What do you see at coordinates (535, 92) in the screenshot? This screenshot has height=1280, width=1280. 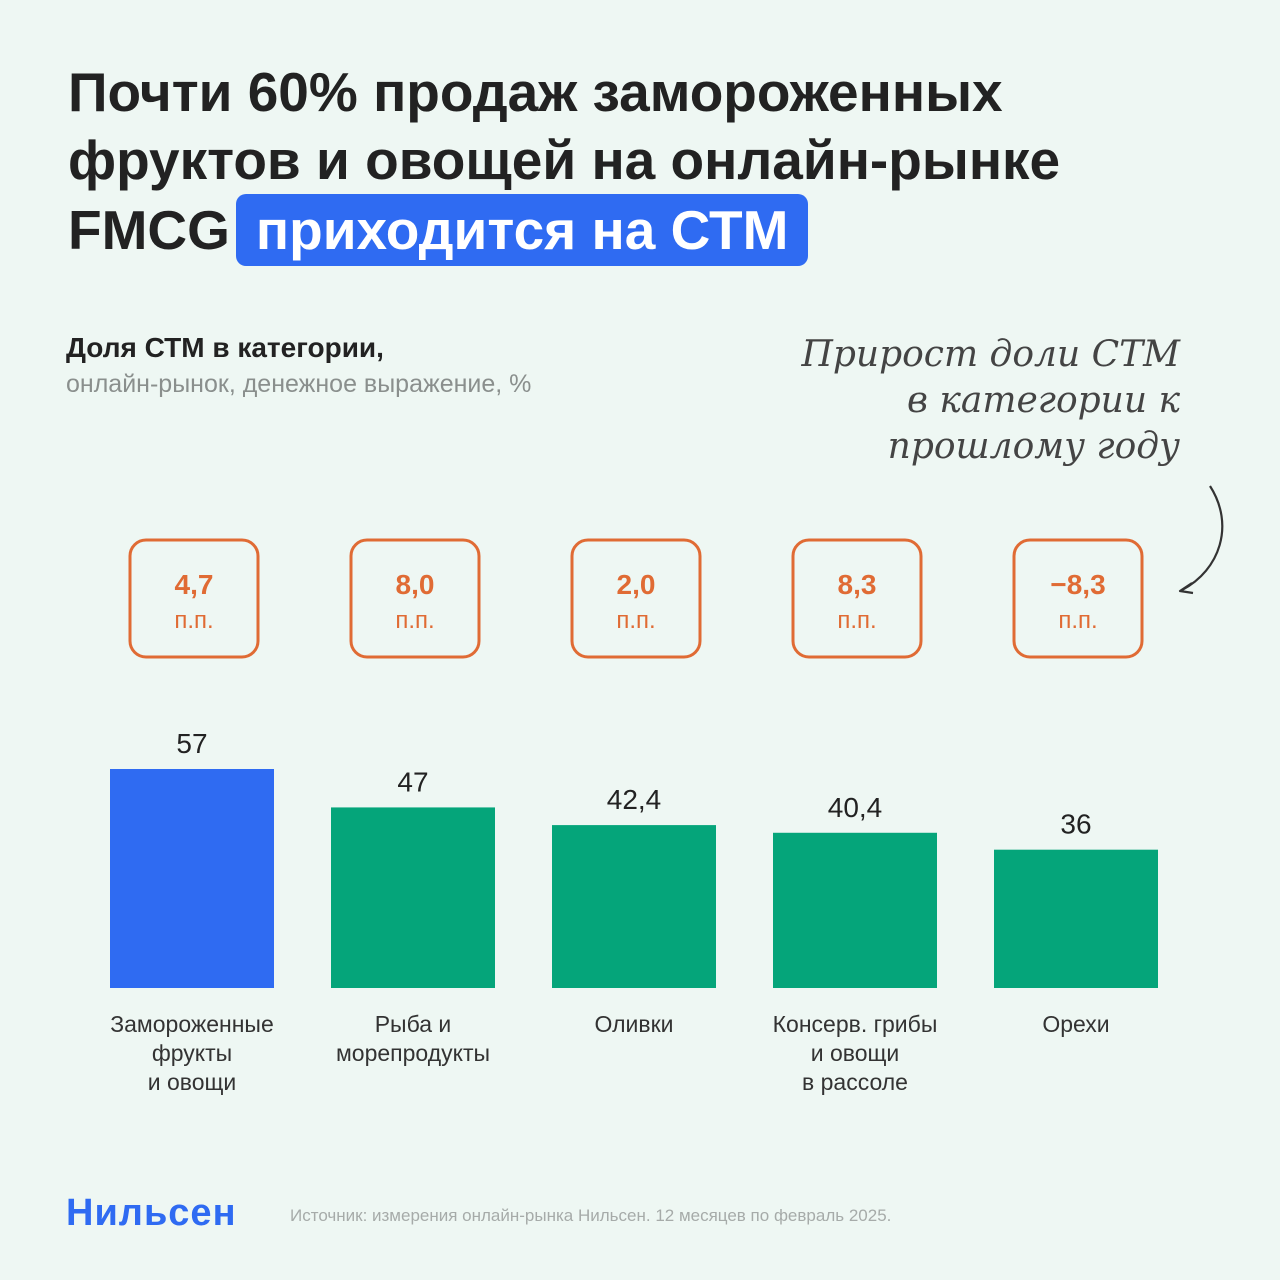 I see `headline-line-1: Почти 60% продаж замороженных` at bounding box center [535, 92].